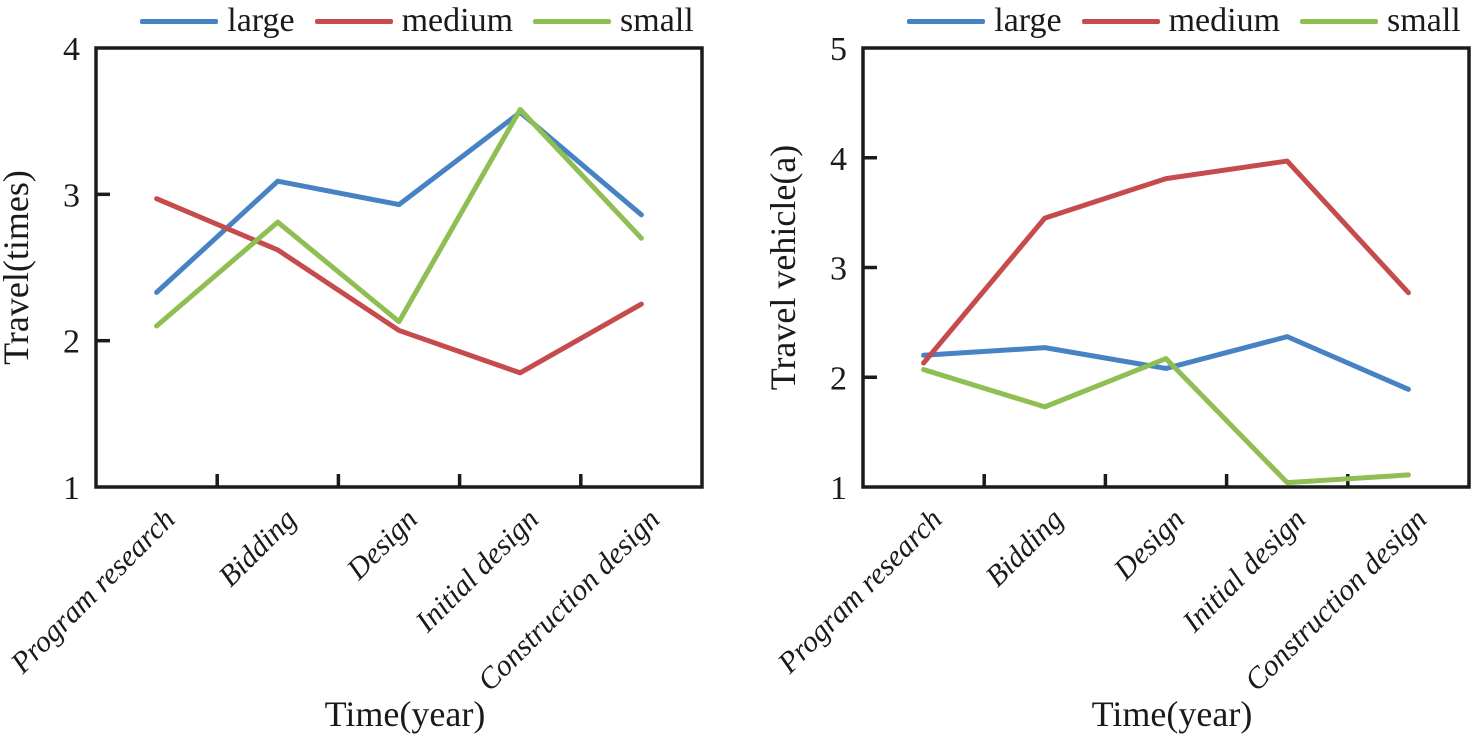 The height and width of the screenshot is (742, 1472). What do you see at coordinates (18, 267) in the screenshot?
I see `y-axis-title: Travel(times)` at bounding box center [18, 267].